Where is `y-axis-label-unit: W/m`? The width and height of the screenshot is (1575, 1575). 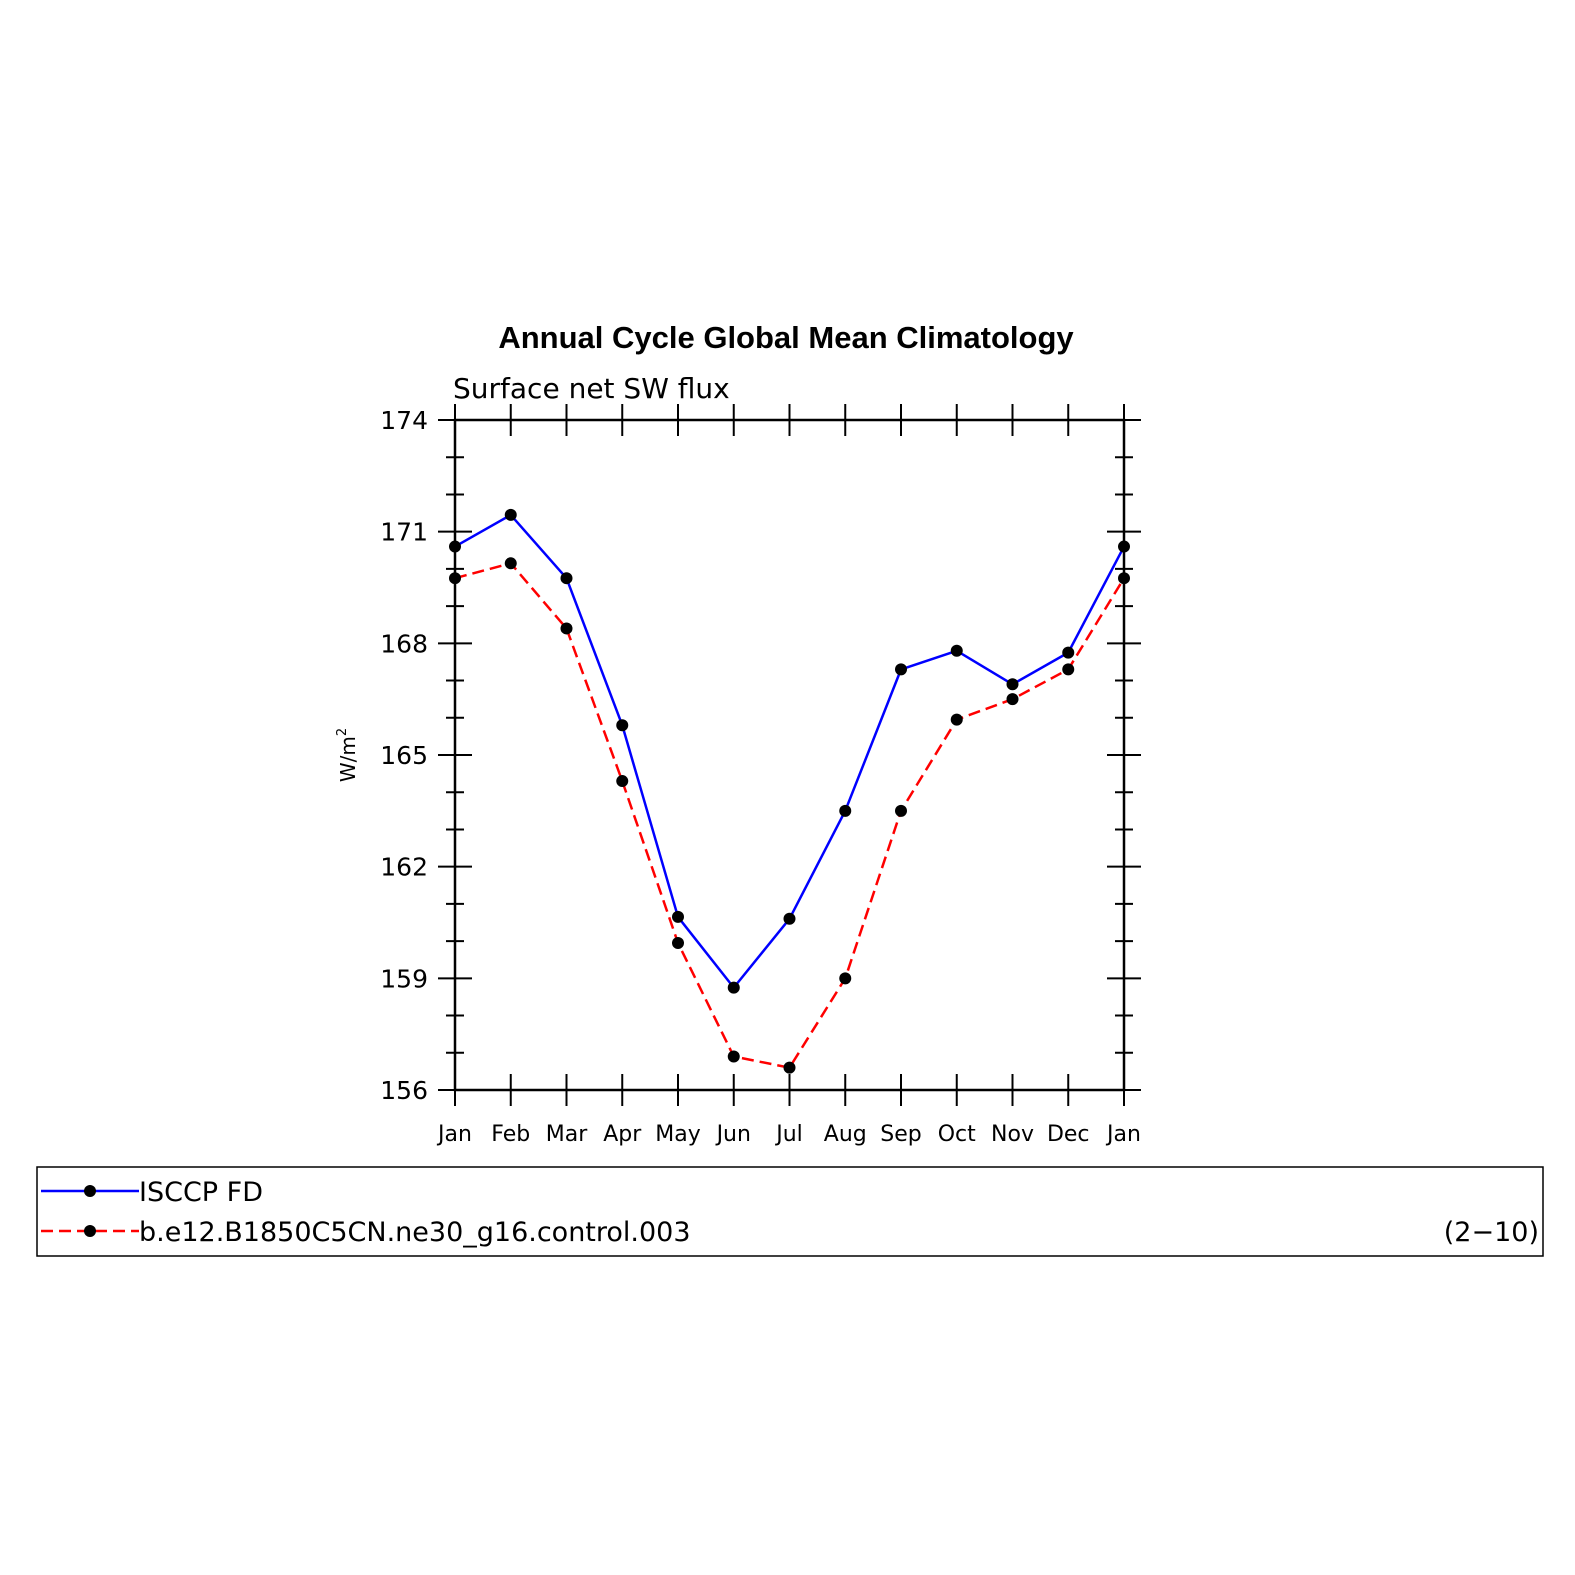 y-axis-label-unit: W/m is located at coordinates (348, 759).